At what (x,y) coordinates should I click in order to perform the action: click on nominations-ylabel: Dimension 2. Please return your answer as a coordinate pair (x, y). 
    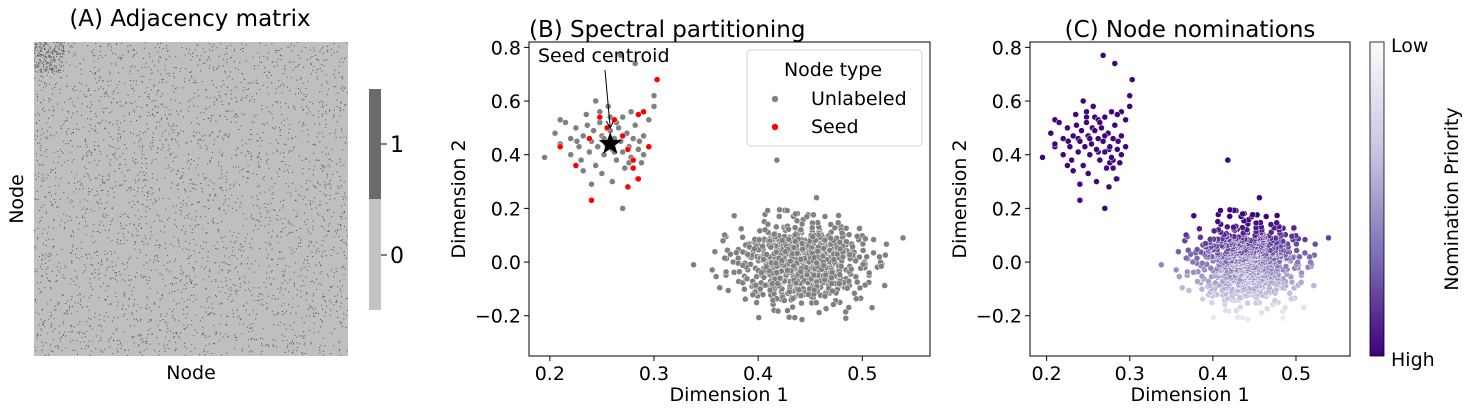
    Looking at the image, I should click on (960, 198).